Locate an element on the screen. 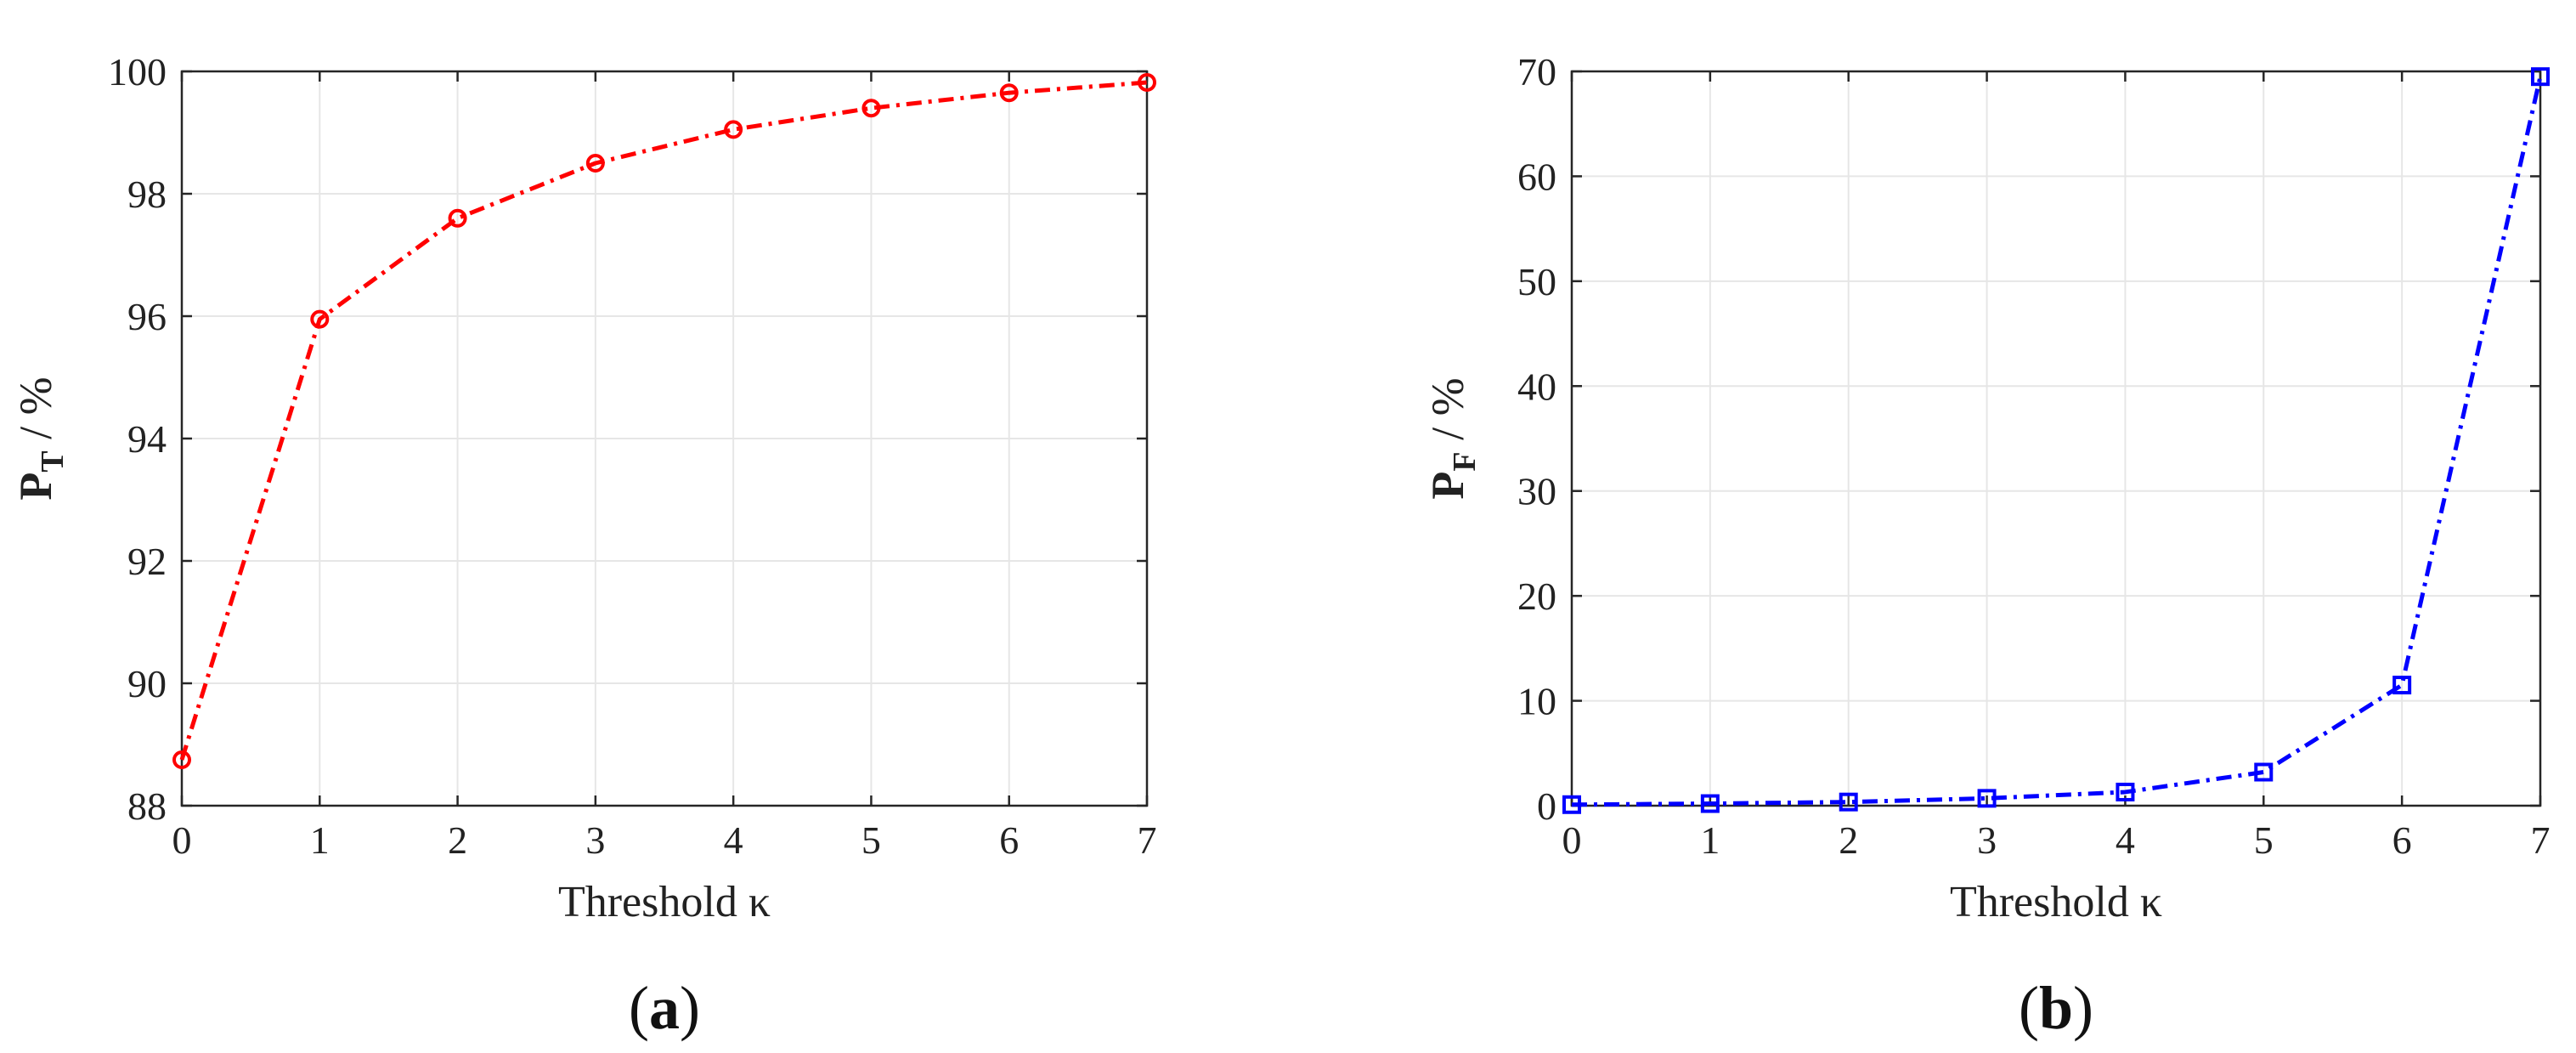 The height and width of the screenshot is (1053, 2576). y-tick-label: 92 is located at coordinates (147, 561).